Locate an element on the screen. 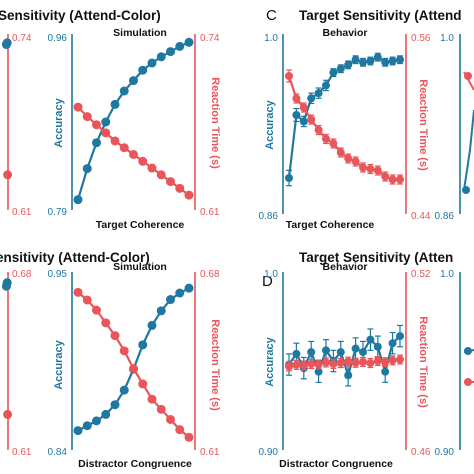  y2-tick-top: 0.74 is located at coordinates (210, 38).